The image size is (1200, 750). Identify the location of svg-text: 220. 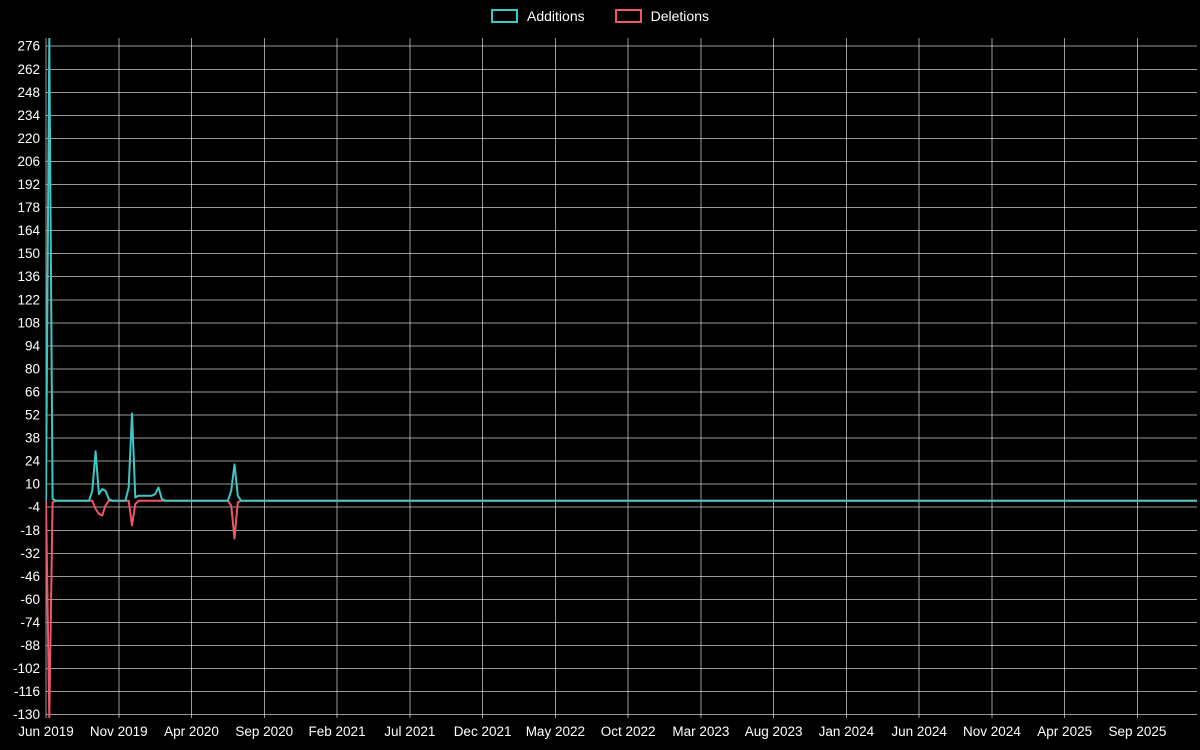
(28, 138).